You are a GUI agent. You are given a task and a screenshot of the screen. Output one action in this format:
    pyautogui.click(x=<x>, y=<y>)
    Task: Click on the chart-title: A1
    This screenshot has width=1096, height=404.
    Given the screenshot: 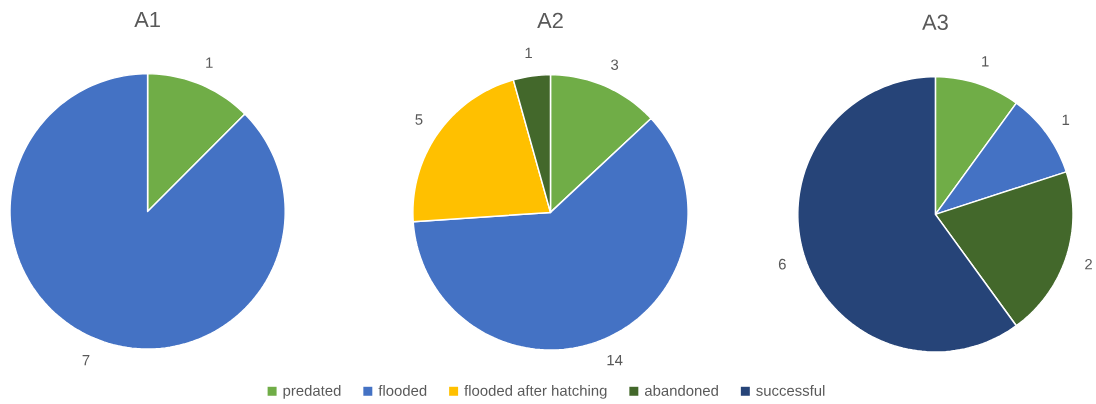 What is the action you would take?
    pyautogui.click(x=147, y=20)
    